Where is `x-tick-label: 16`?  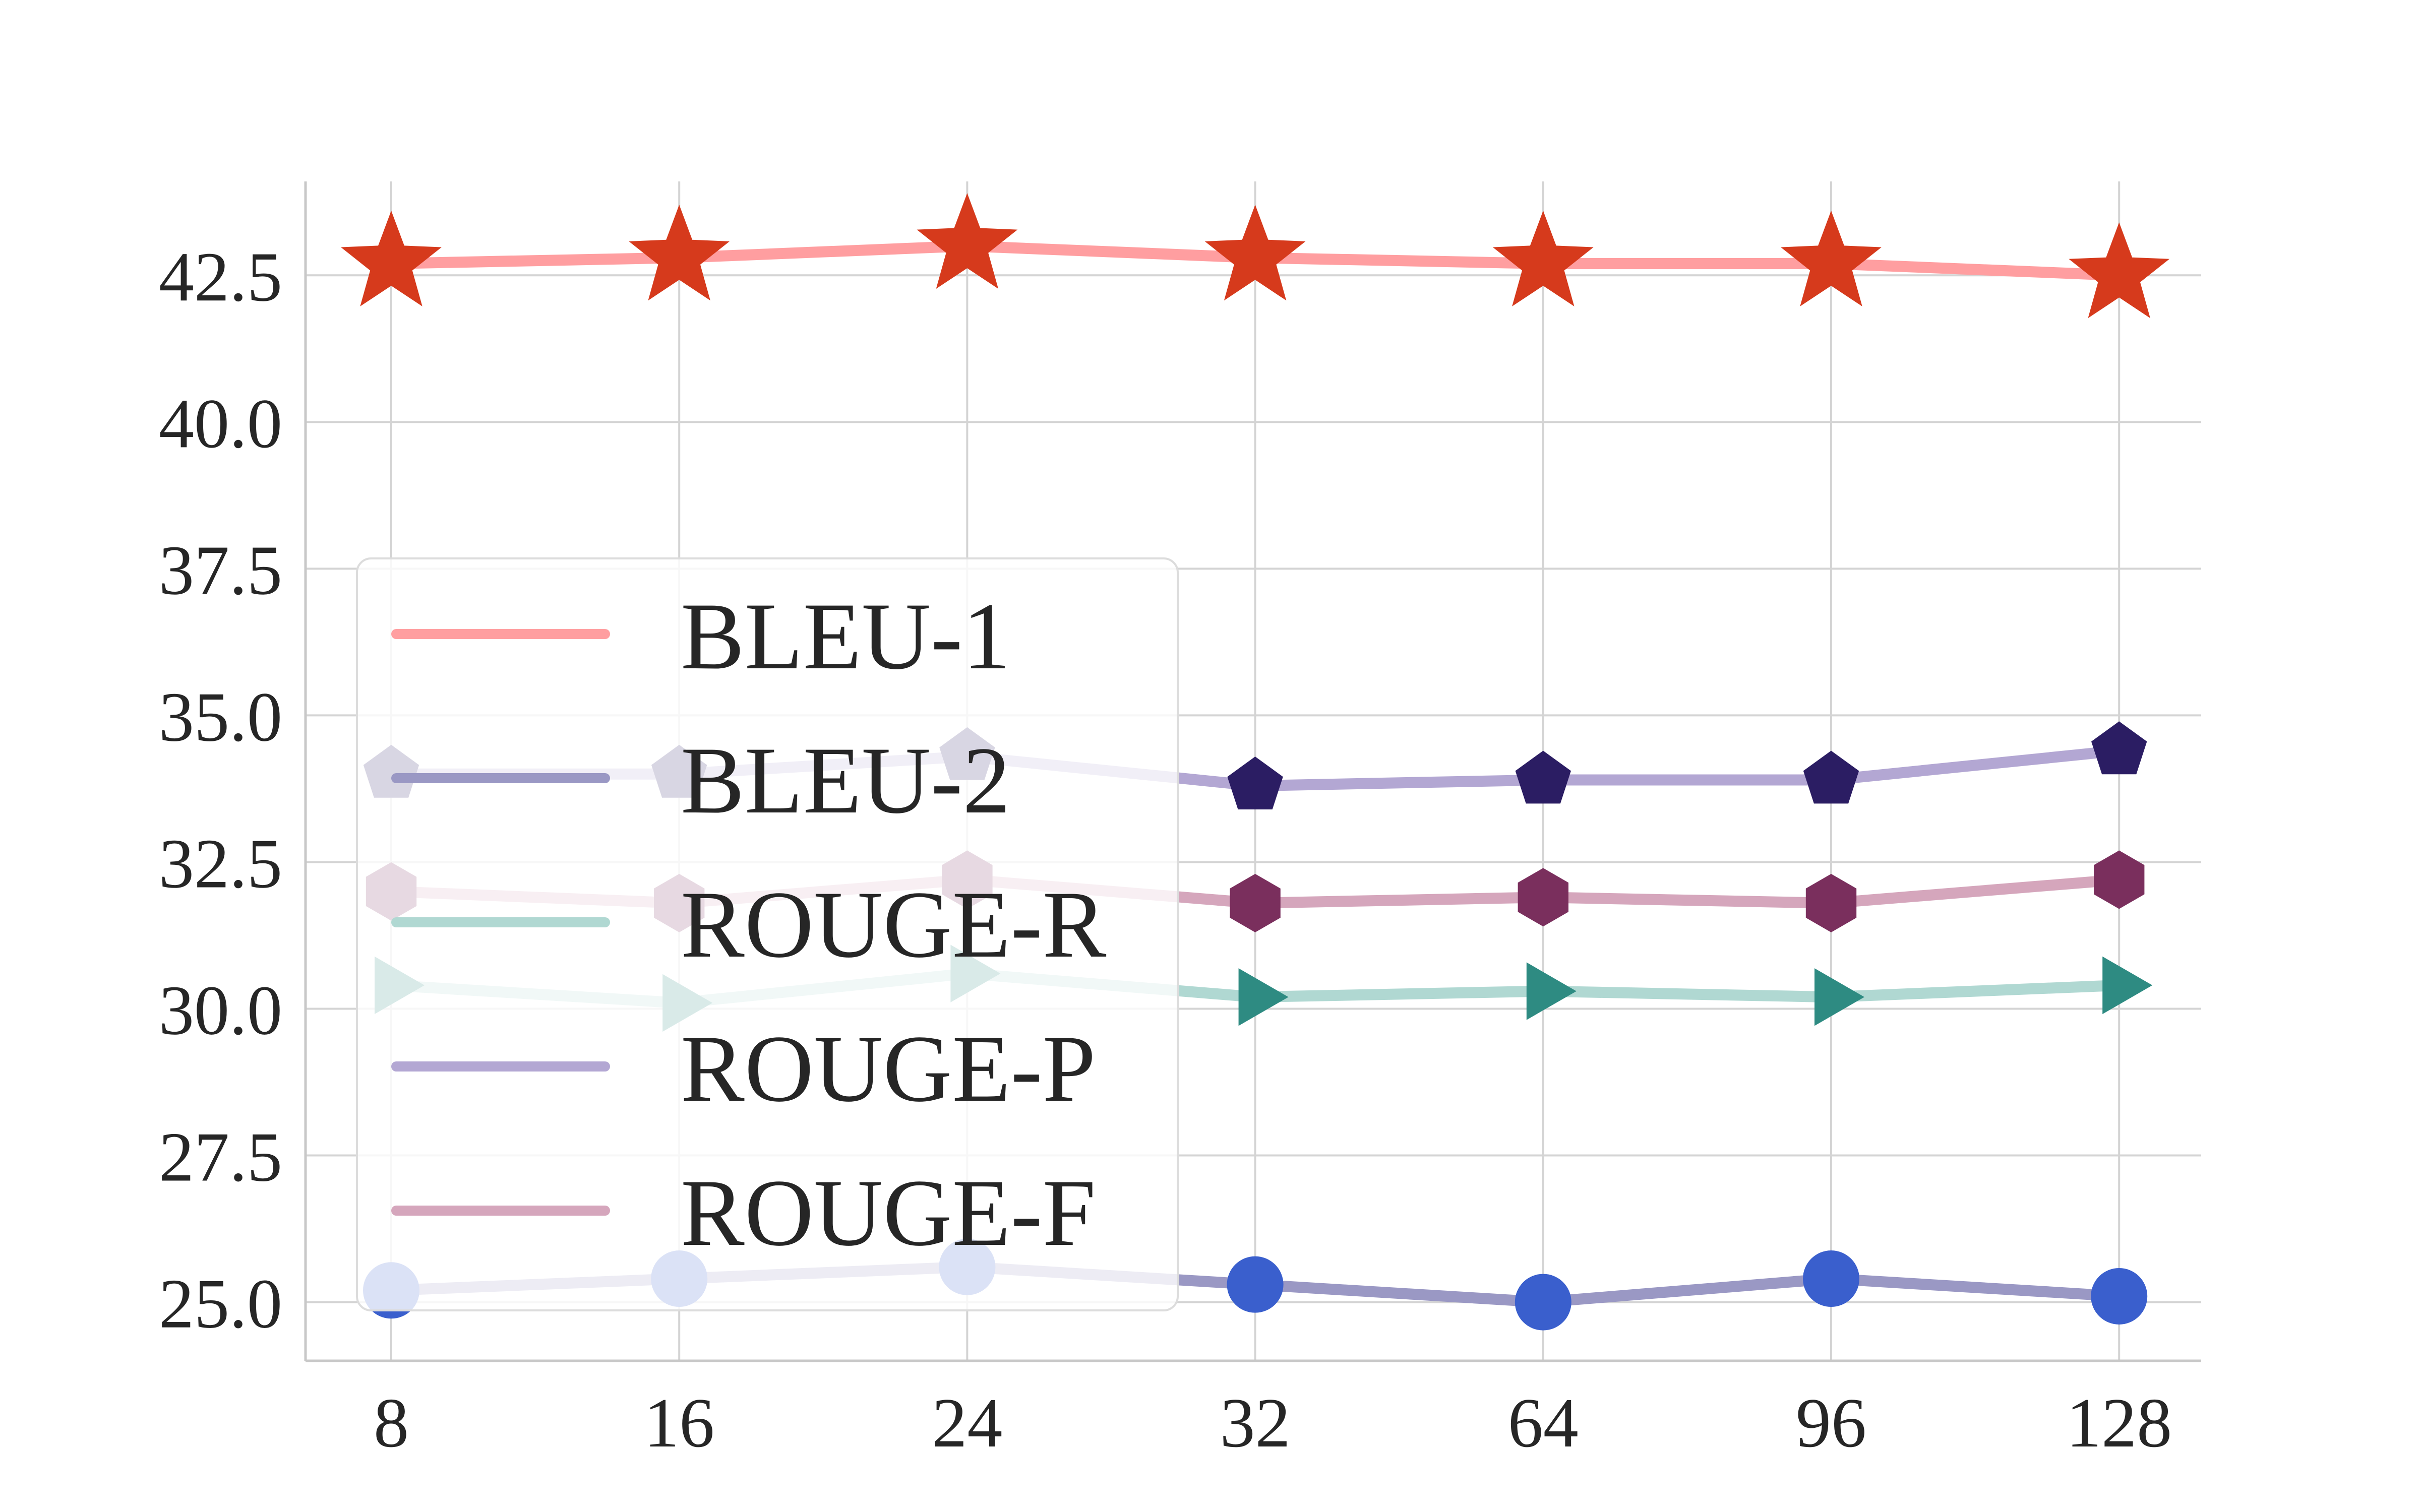
x-tick-label: 16 is located at coordinates (679, 1423).